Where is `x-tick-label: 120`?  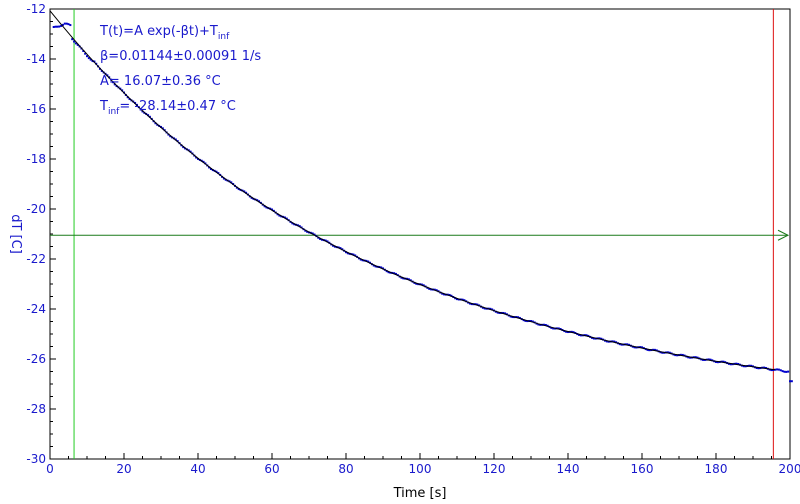 x-tick-label: 120 is located at coordinates (494, 469).